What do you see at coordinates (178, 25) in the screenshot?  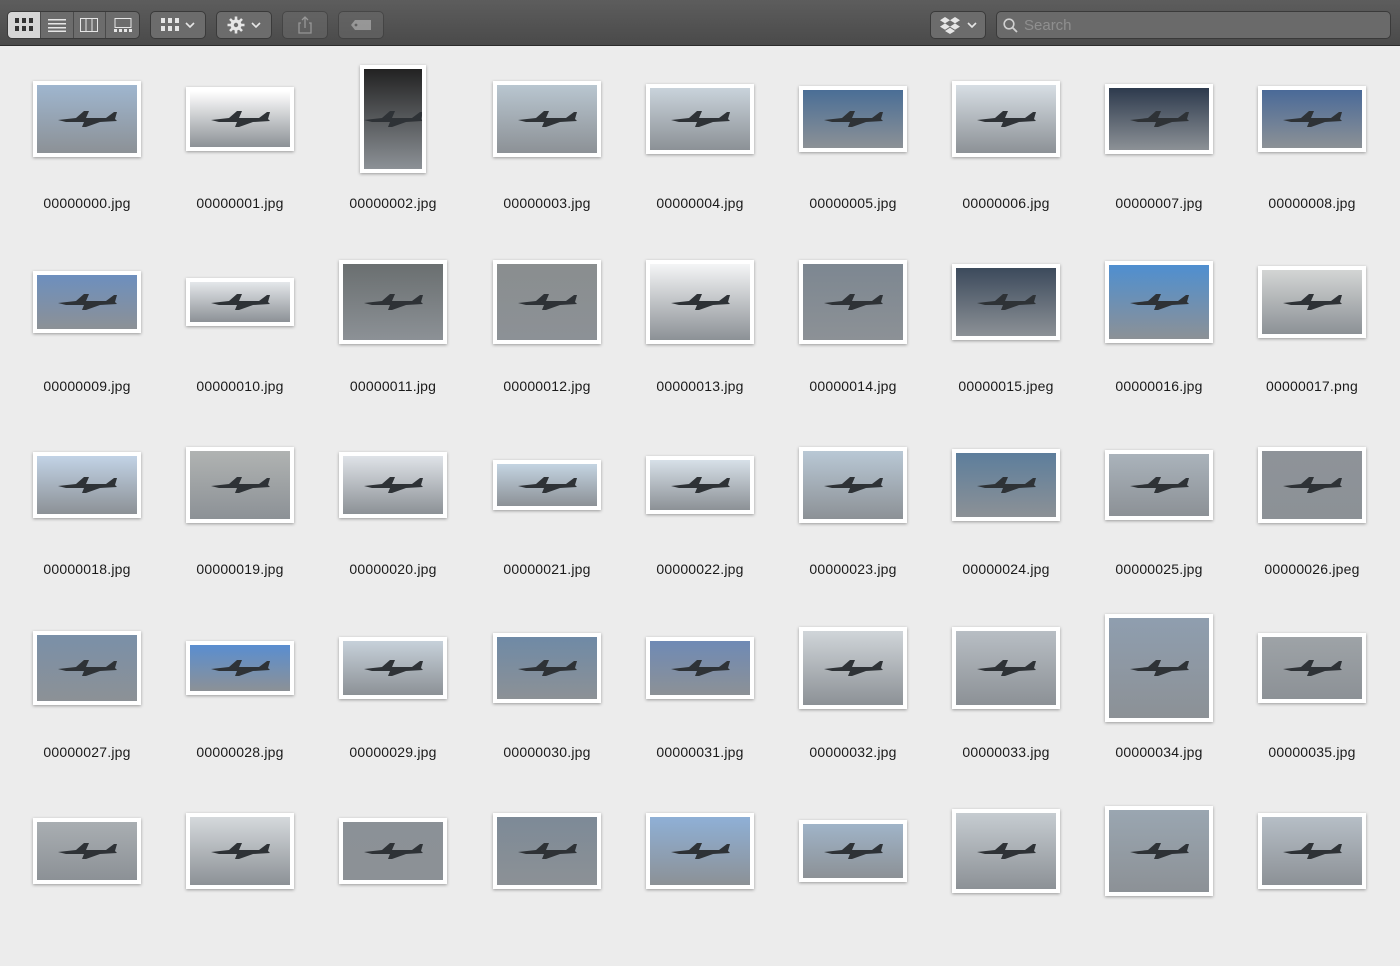 I see `group-by-button` at bounding box center [178, 25].